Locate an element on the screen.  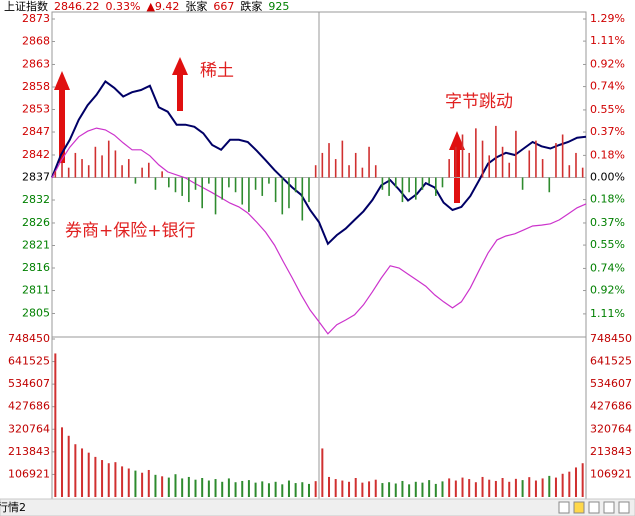
header-item: 2846.22 is located at coordinates (77, 6).